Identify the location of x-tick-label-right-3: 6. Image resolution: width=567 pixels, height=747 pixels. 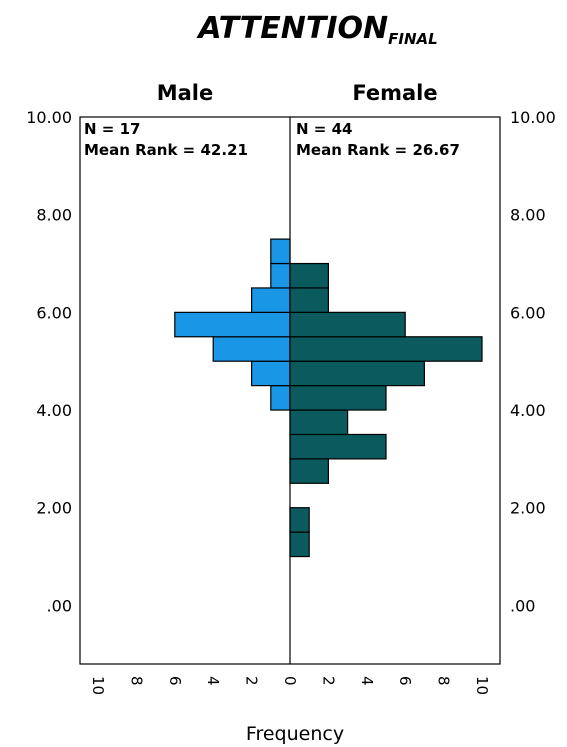
(405, 681).